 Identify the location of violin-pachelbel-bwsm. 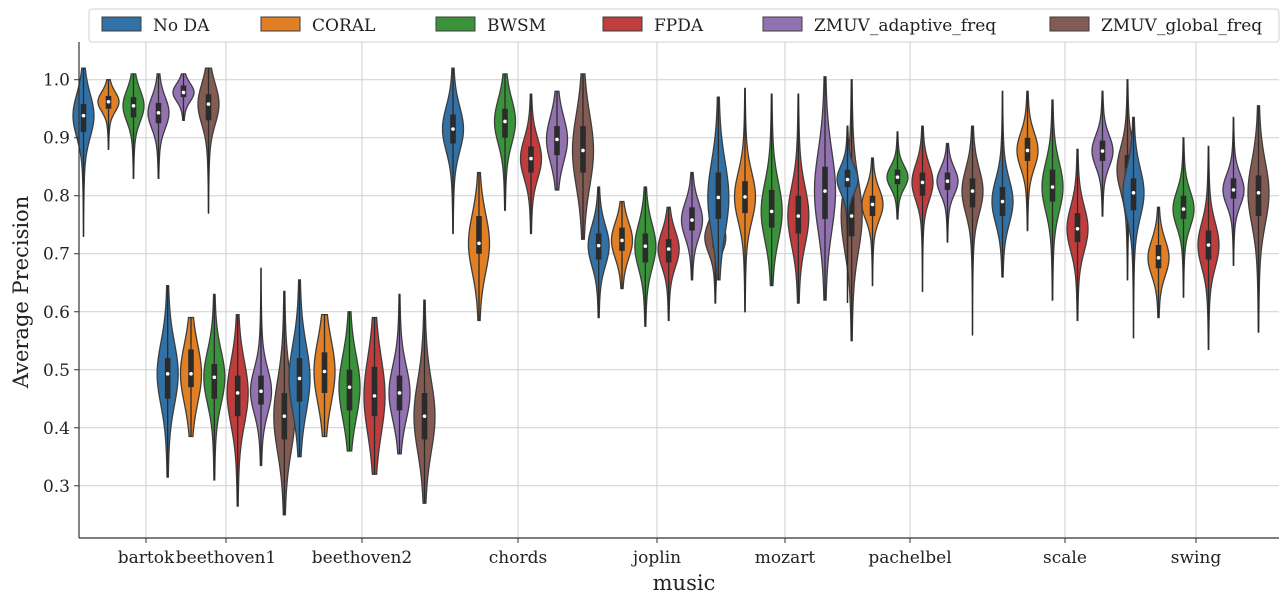
(897, 175).